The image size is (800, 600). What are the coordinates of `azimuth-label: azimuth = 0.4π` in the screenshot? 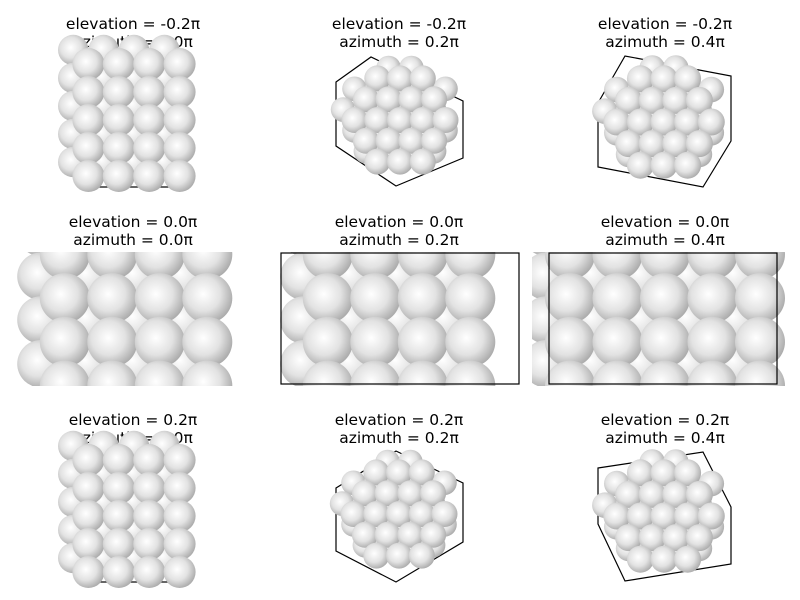 It's located at (665, 42).